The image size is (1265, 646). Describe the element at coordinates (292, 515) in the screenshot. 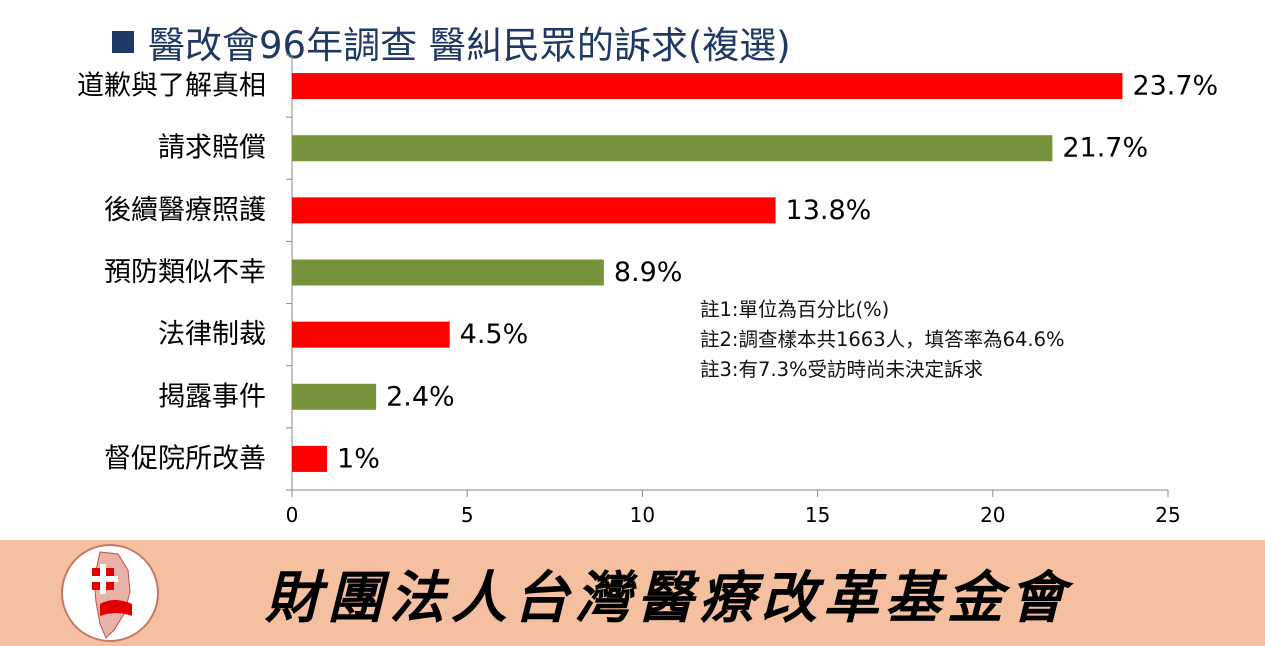

I see `x-tick-label: 0` at that location.